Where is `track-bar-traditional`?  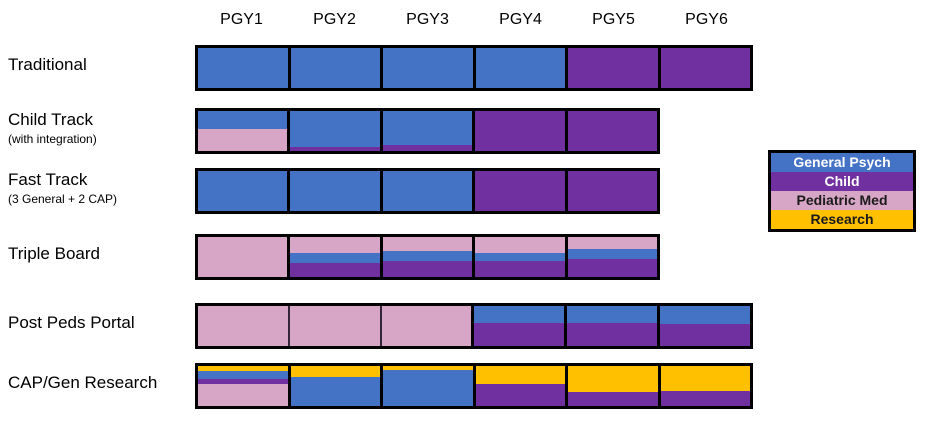 track-bar-traditional is located at coordinates (474, 68).